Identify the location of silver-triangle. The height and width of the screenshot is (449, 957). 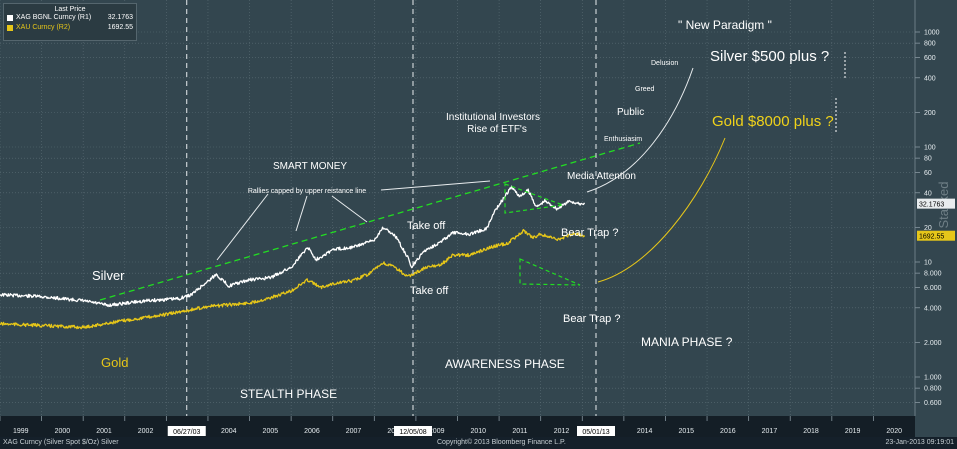
(534, 198).